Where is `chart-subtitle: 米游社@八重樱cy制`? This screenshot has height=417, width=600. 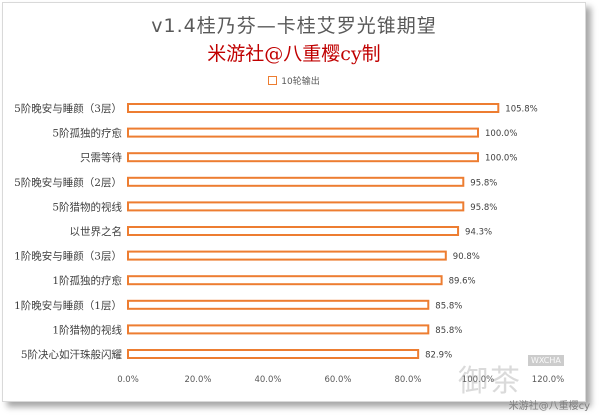 chart-subtitle: 米游社@八重樱cy制 is located at coordinates (294, 54).